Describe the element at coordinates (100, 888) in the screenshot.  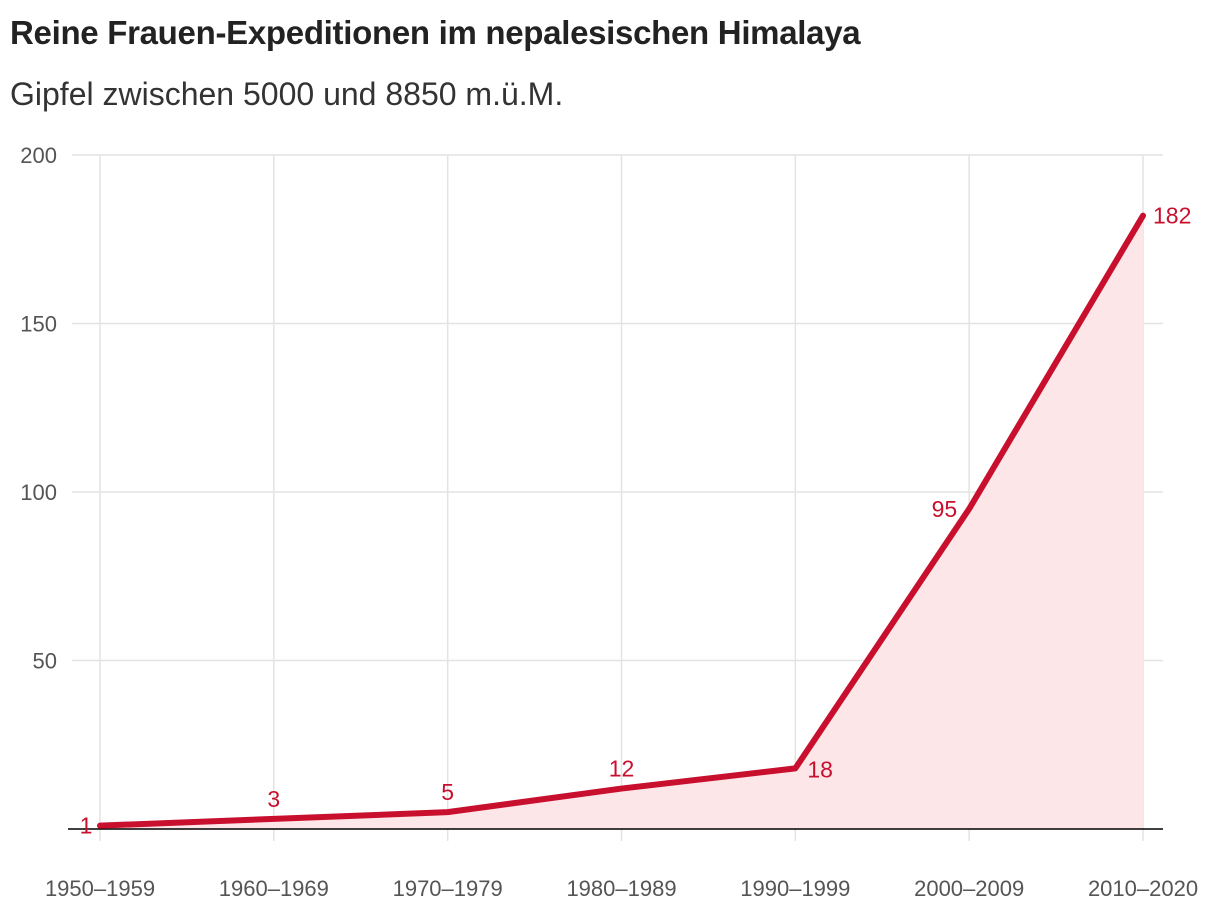
I see `x-tick-label-0: 1950–1959` at that location.